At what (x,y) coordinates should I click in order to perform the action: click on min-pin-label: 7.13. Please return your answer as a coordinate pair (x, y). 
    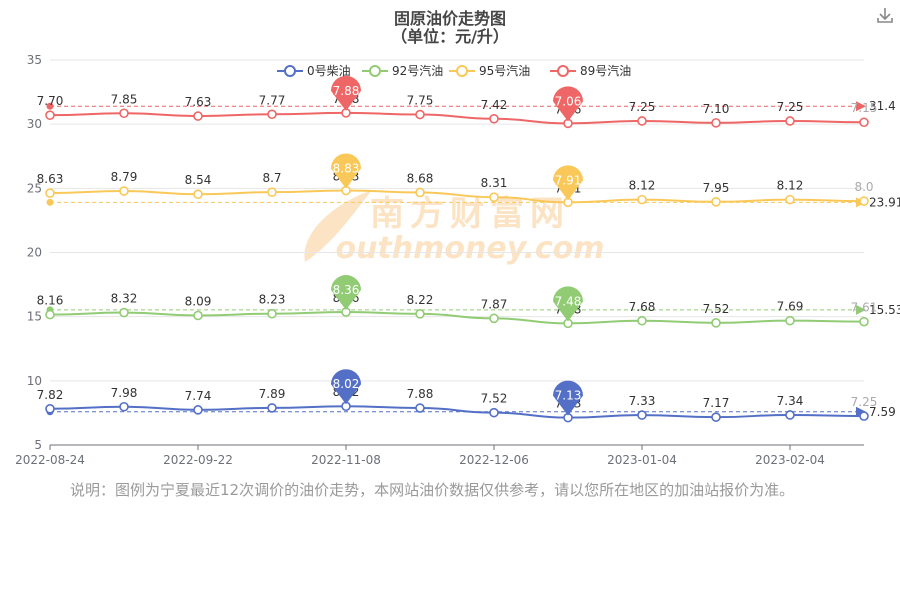
    Looking at the image, I should click on (568, 396).